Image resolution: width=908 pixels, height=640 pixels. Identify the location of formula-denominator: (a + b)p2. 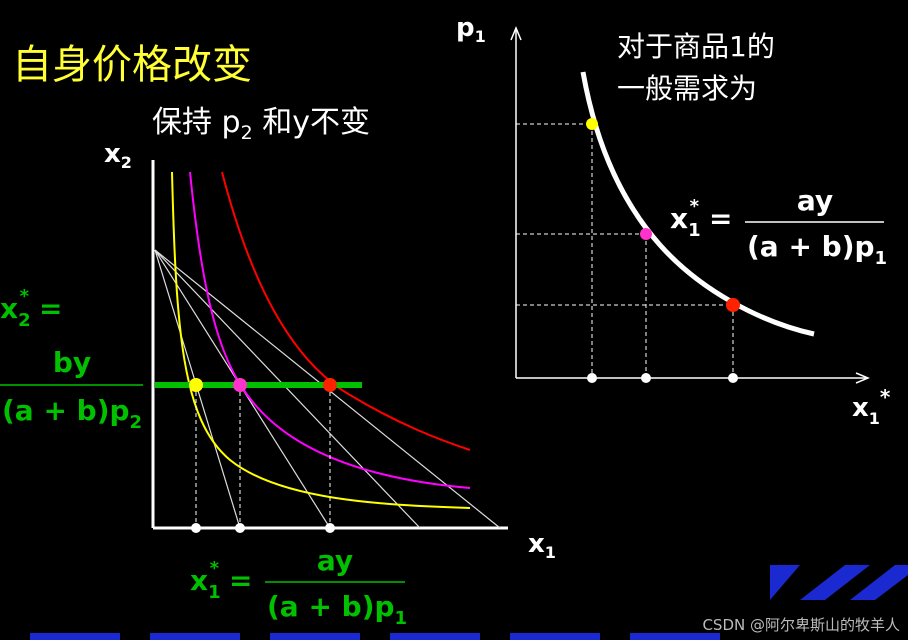
(72, 413).